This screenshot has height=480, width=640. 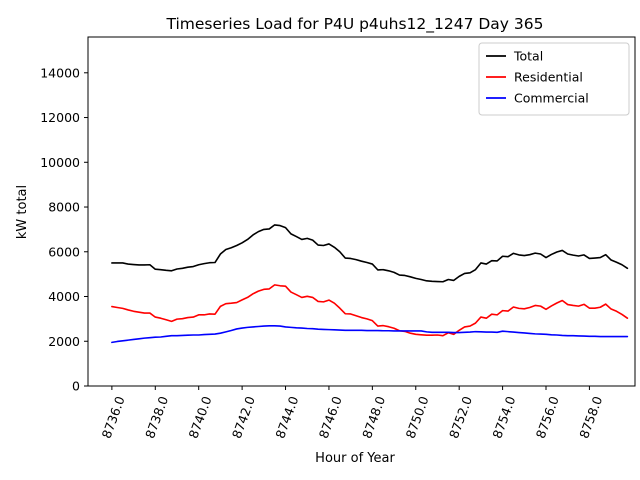 What do you see at coordinates (64, 251) in the screenshot?
I see `y-tick-label: 6000` at bounding box center [64, 251].